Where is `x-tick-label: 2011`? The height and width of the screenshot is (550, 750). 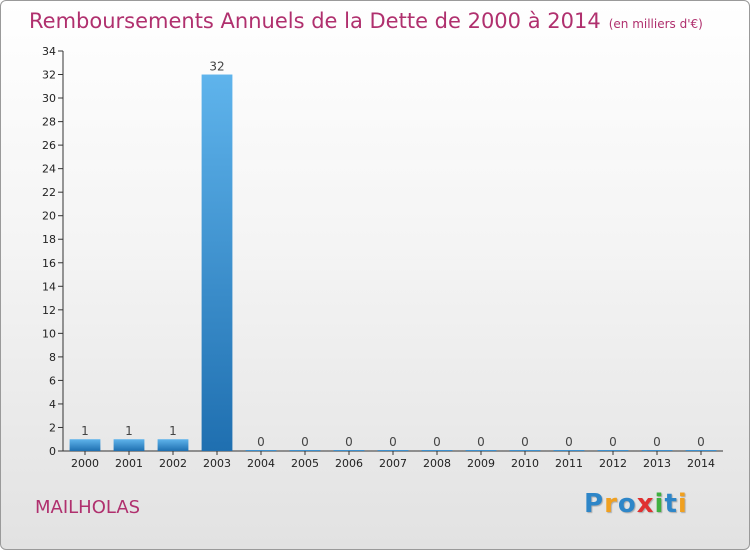 x-tick-label: 2011 is located at coordinates (569, 463).